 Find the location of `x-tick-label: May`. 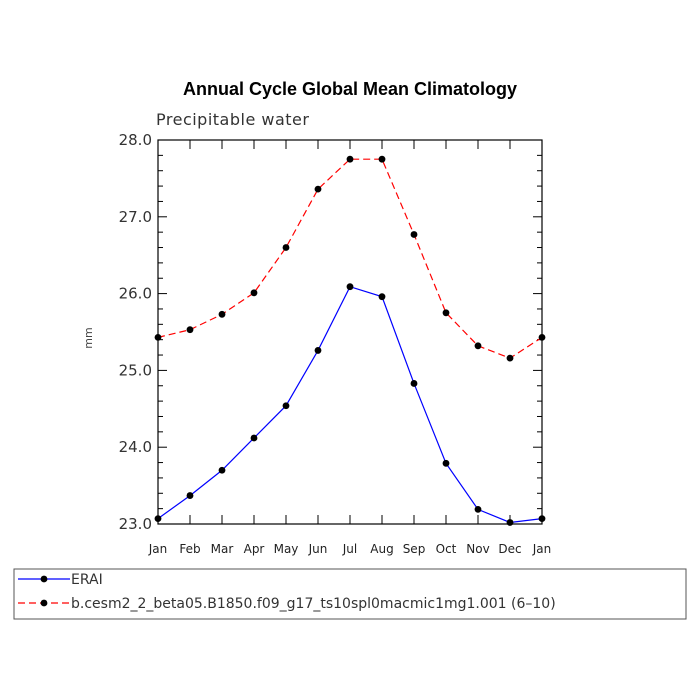

x-tick-label: May is located at coordinates (286, 549).